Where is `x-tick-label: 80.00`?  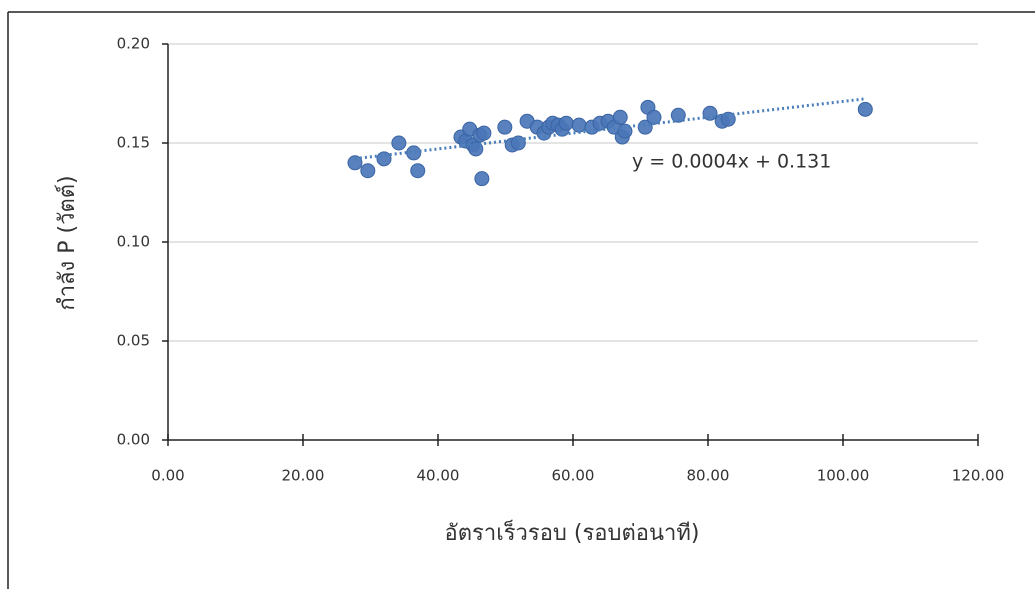
x-tick-label: 80.00 is located at coordinates (708, 476).